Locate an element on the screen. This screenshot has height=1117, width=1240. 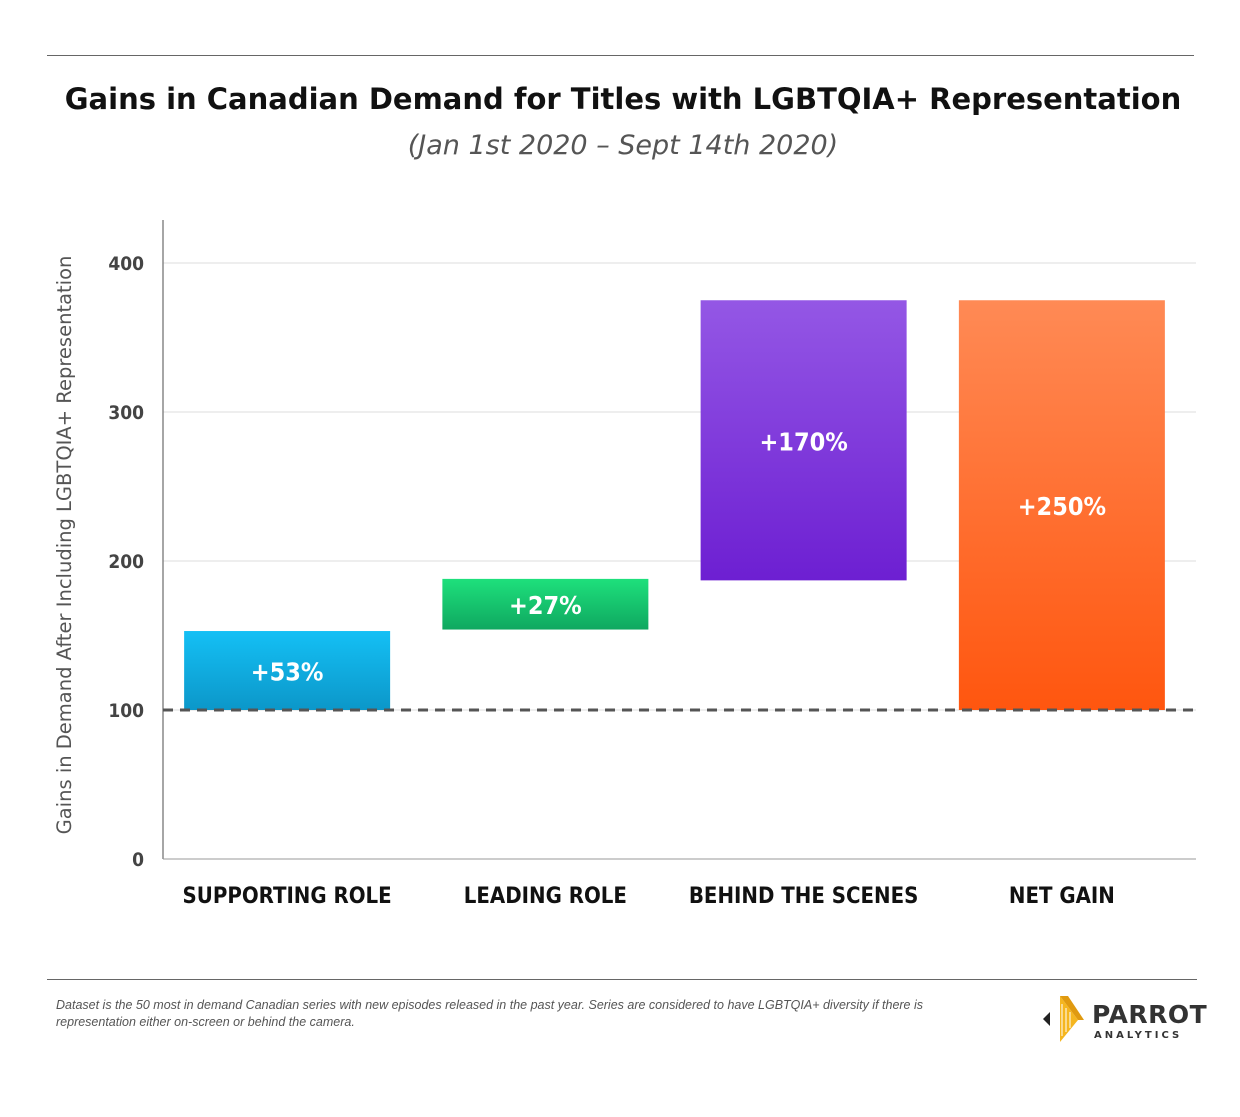
bar-value-label: +250% is located at coordinates (1062, 506).